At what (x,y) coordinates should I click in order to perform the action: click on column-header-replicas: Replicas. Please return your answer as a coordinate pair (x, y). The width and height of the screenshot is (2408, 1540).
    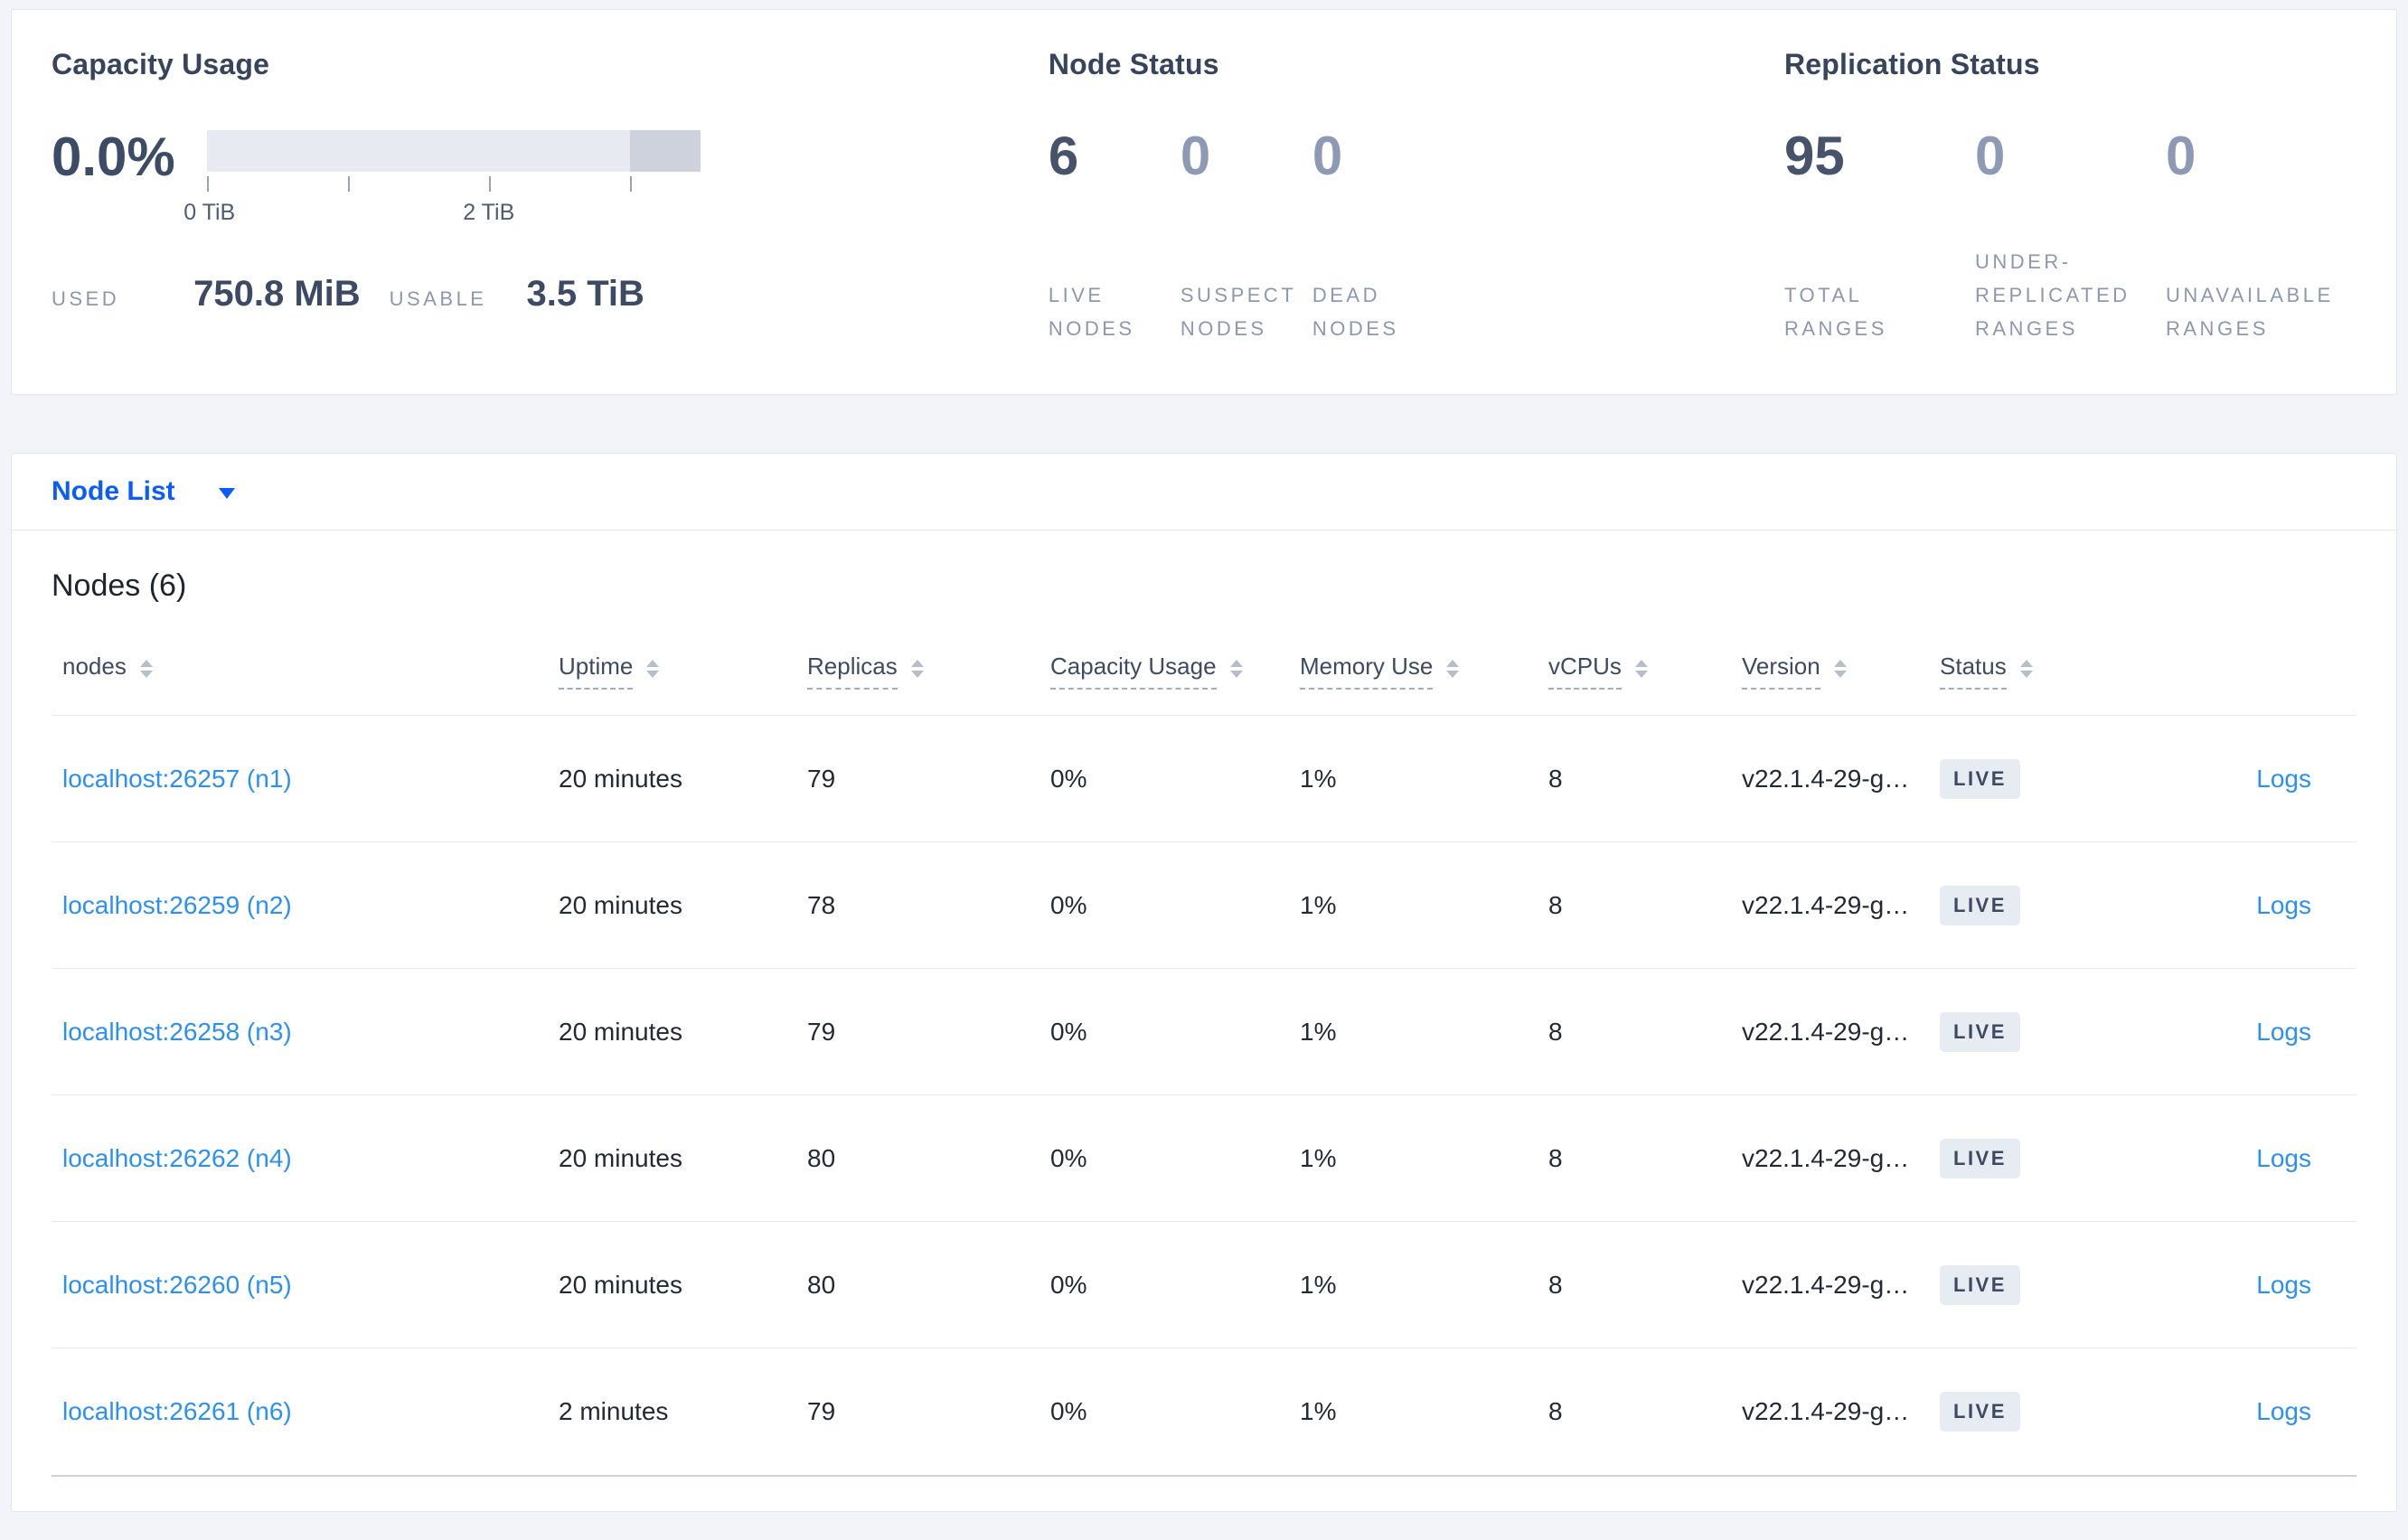
    Looking at the image, I should click on (917, 671).